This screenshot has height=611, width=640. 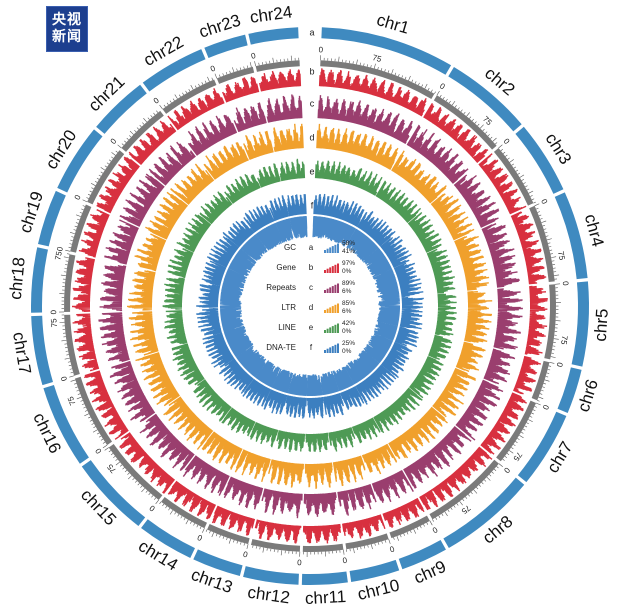 What do you see at coordinates (54, 323) in the screenshot?
I see `scale-tick-label: 75` at bounding box center [54, 323].